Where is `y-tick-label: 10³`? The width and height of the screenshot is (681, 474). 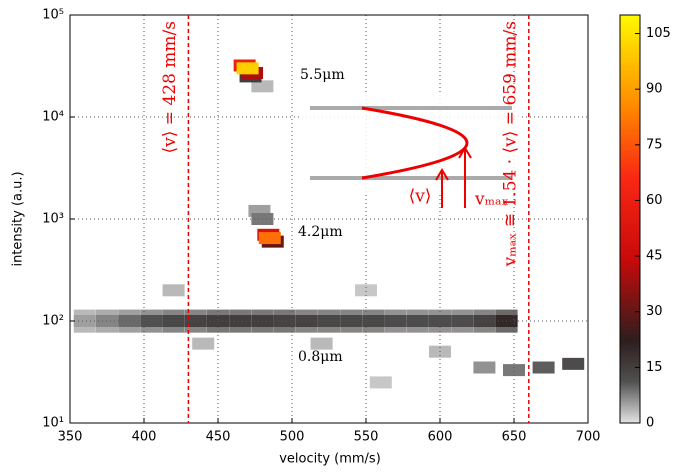 y-tick-label: 10³ is located at coordinates (53, 219).